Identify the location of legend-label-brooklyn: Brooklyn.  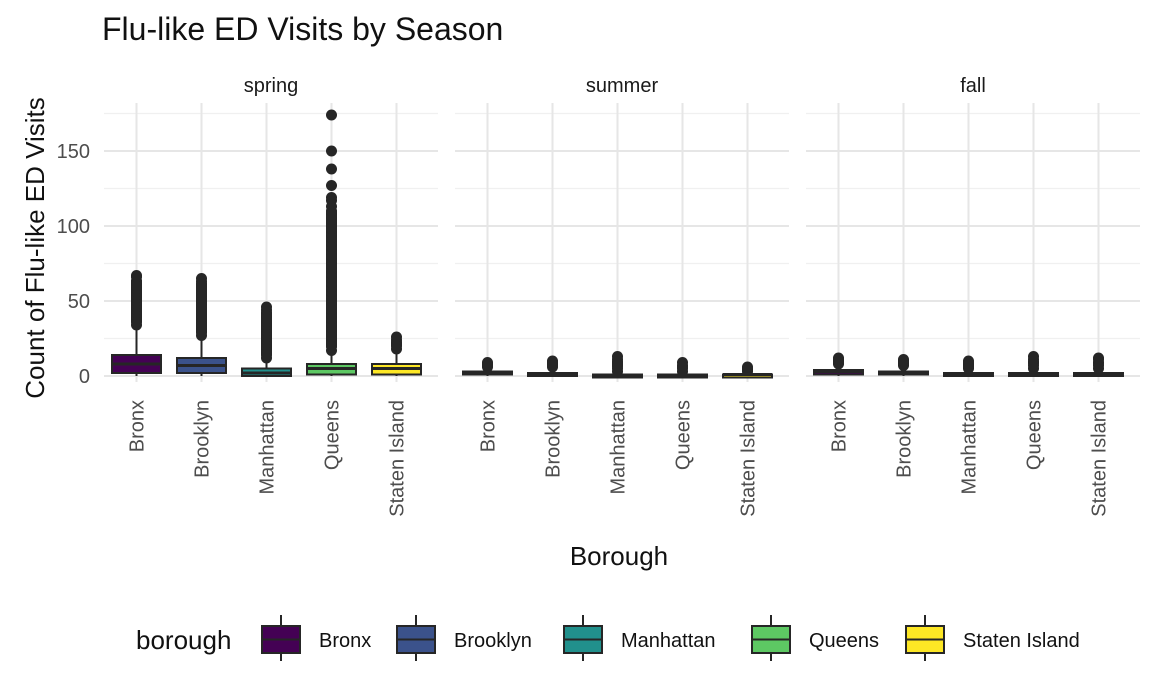
(493, 641).